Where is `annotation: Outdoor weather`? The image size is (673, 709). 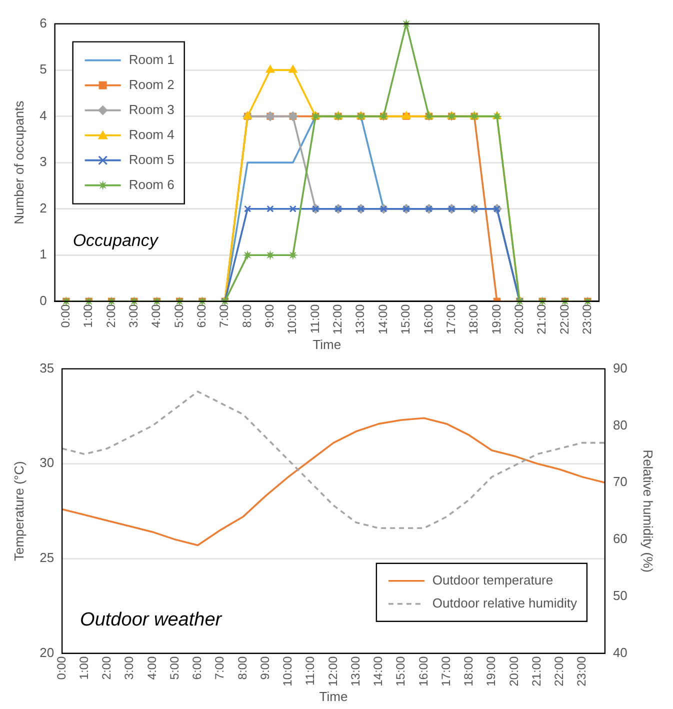
annotation: Outdoor weather is located at coordinates (151, 619).